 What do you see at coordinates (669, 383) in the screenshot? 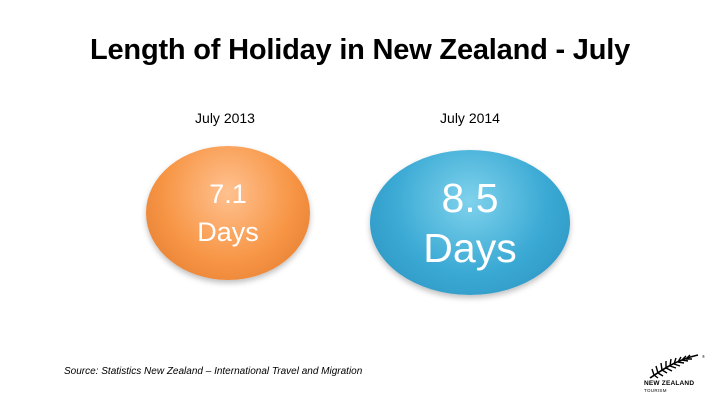
I see `logo-wordmark: NEW ZEALAND` at bounding box center [669, 383].